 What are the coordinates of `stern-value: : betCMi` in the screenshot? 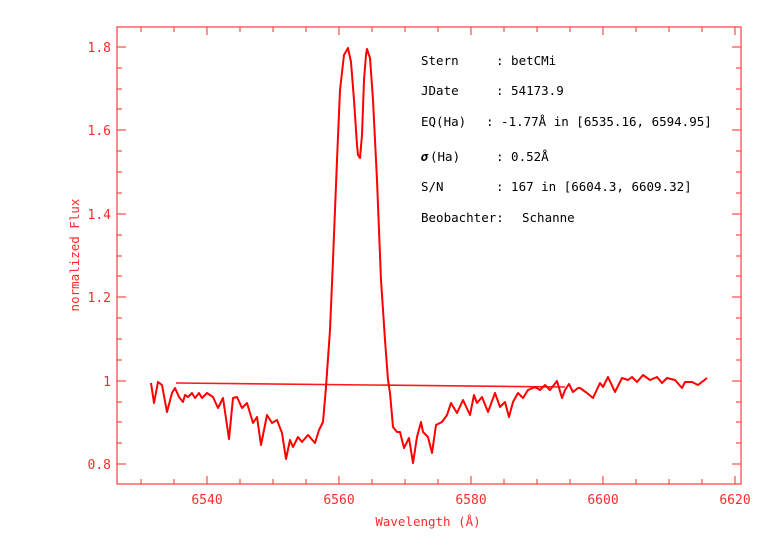 It's located at (526, 60).